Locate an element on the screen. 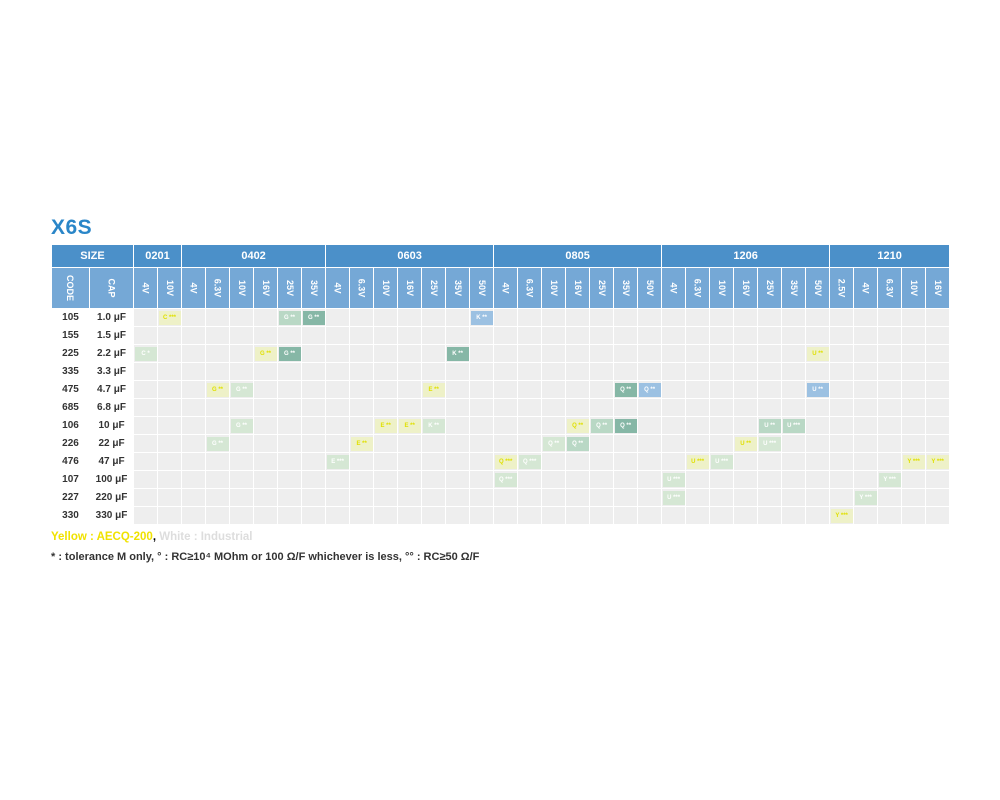  code-cell: 105 is located at coordinates (70, 317).